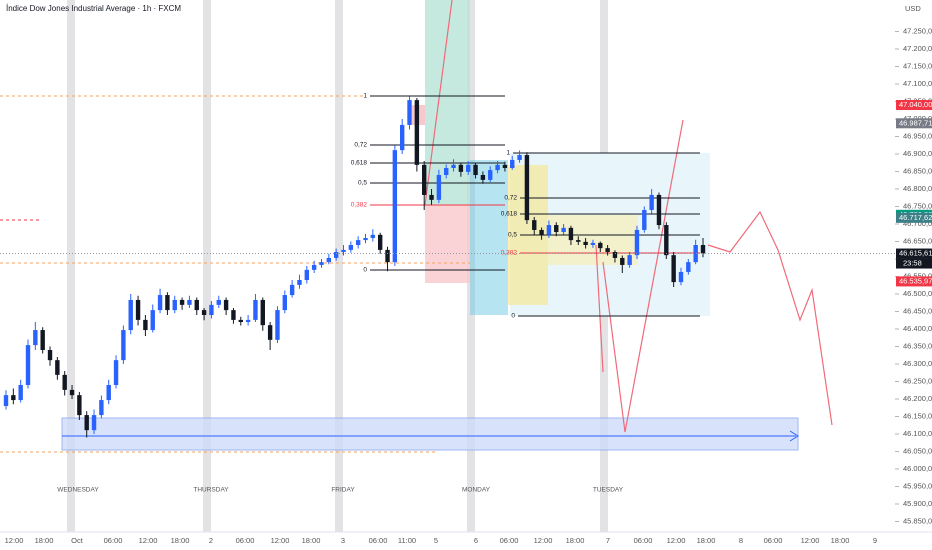 This screenshot has width=932, height=550. What do you see at coordinates (436, 540) in the screenshot?
I see `x-tick-label: 5` at bounding box center [436, 540].